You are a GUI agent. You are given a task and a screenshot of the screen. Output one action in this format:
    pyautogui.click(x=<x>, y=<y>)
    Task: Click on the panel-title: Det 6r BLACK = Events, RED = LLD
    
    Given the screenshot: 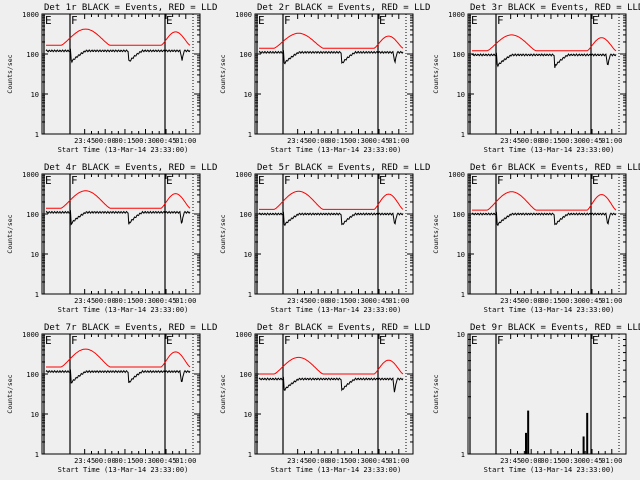 What is the action you would take?
    pyautogui.click(x=555, y=168)
    